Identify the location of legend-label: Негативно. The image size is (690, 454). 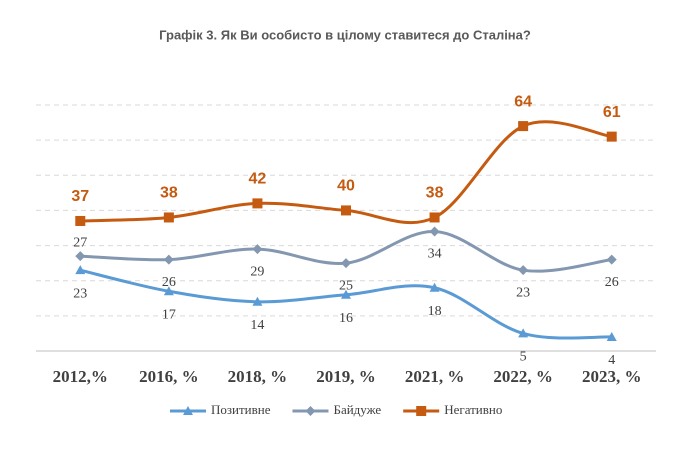
(473, 409).